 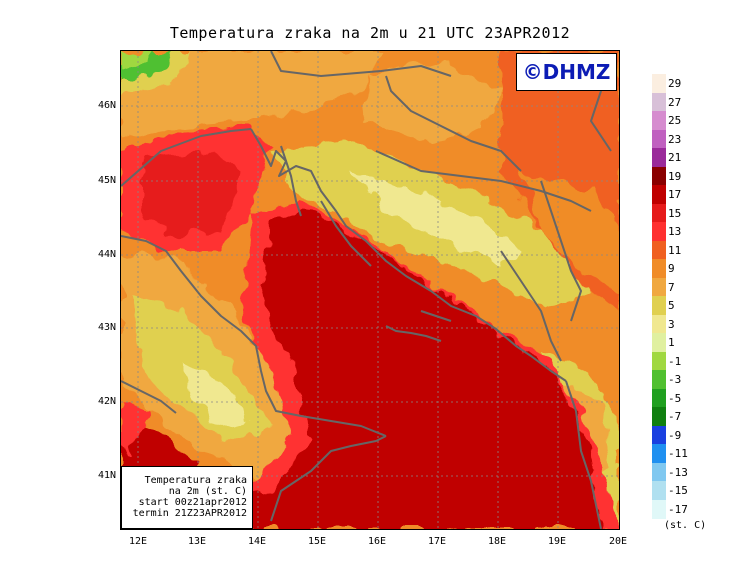 I want to click on legend-label: 21, so click(x=675, y=158).